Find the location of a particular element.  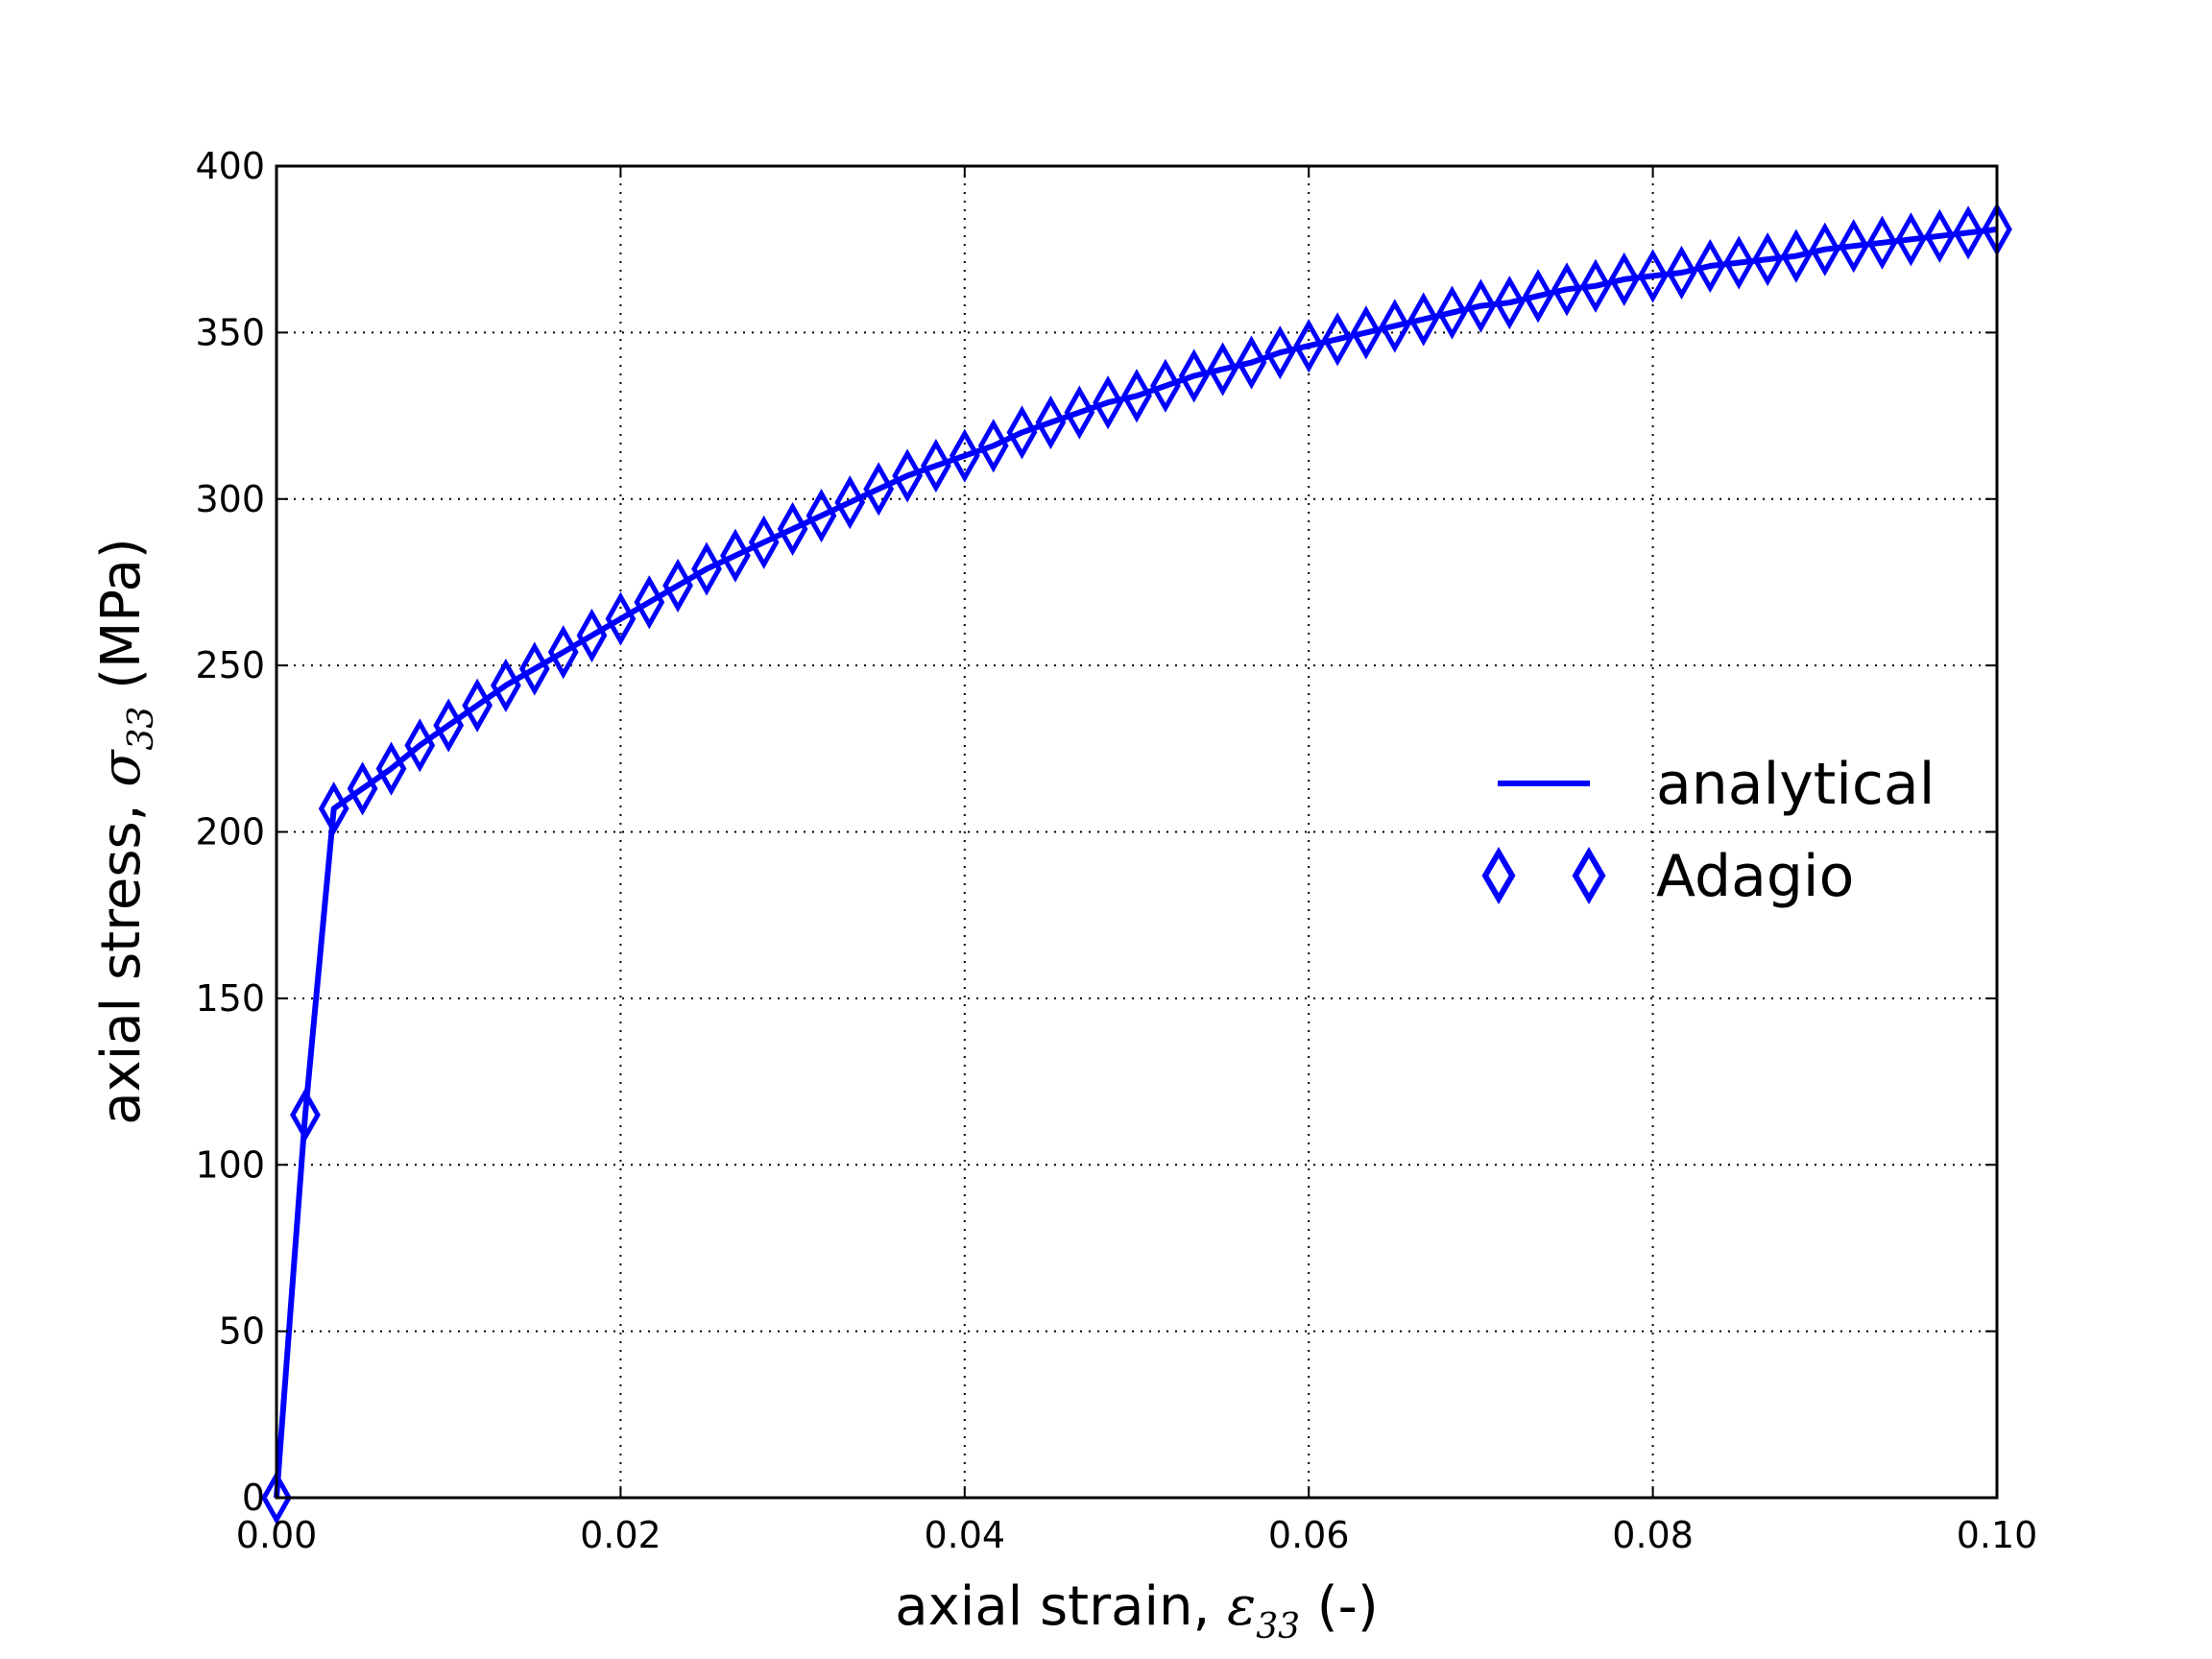

y-tick-label: 0 is located at coordinates (254, 1498).